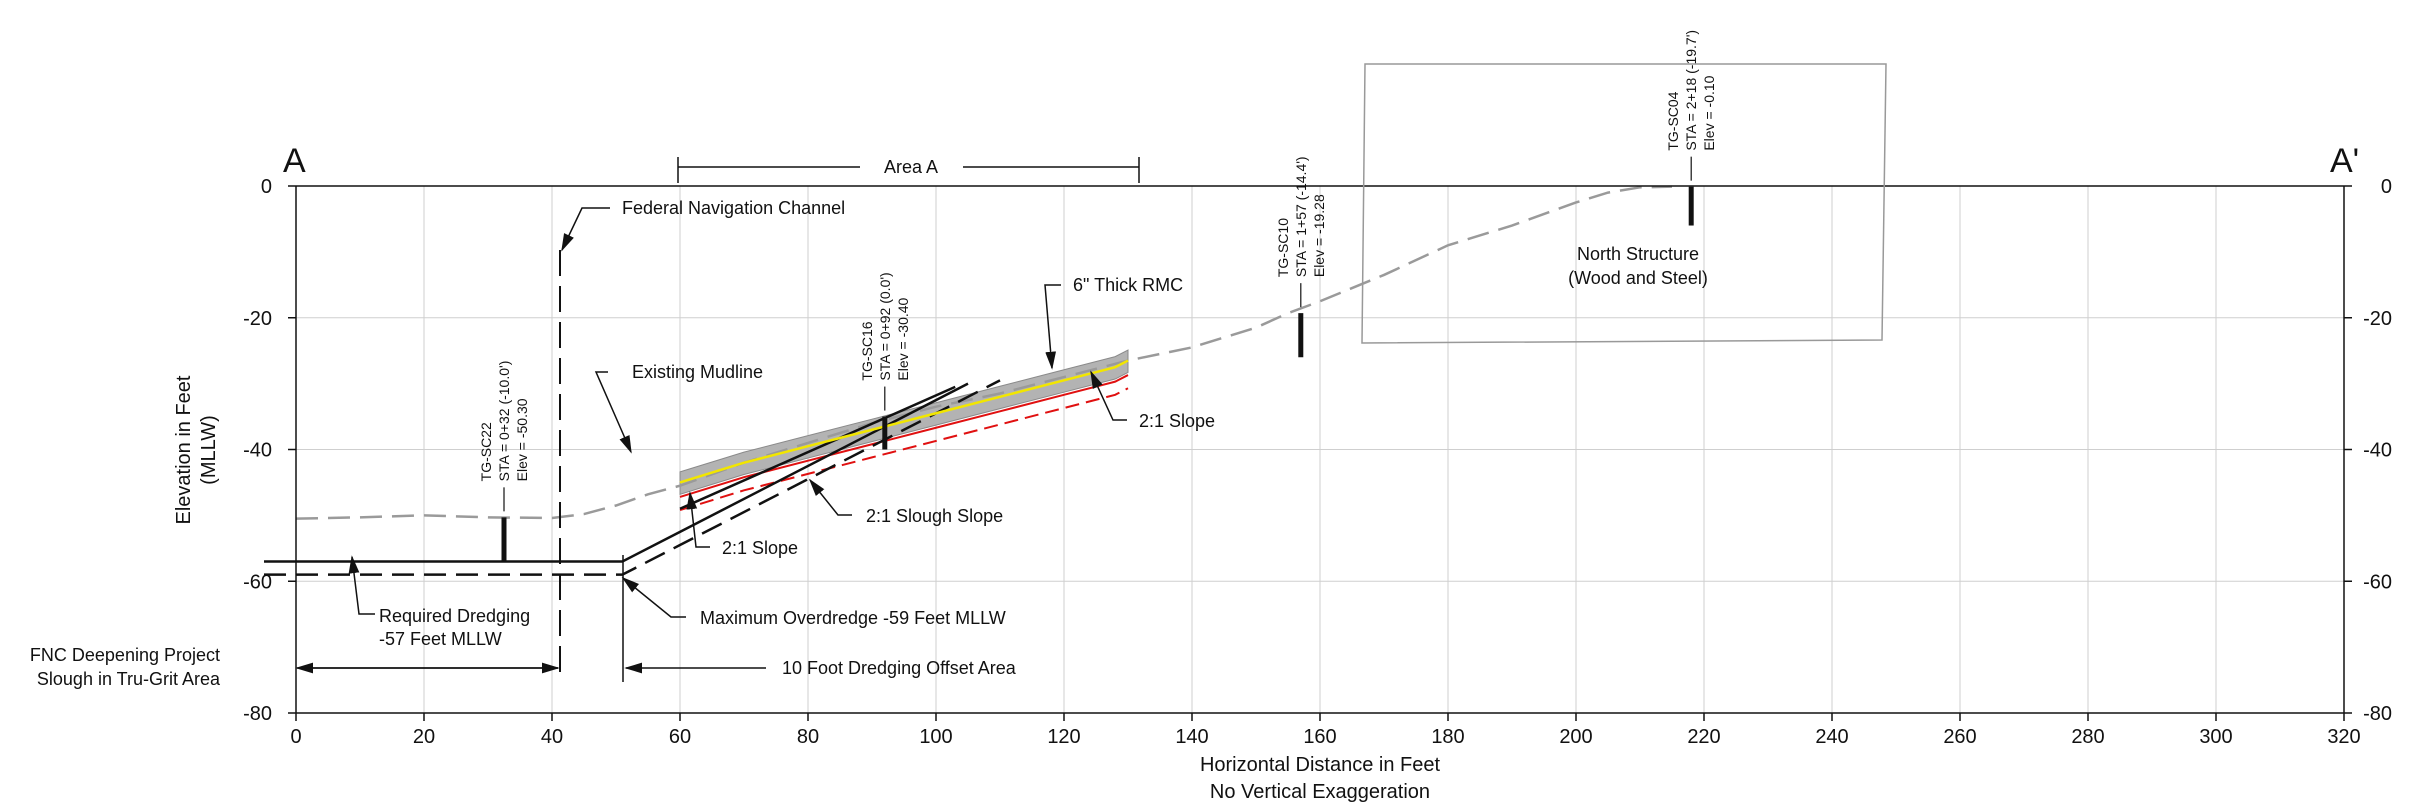 This screenshot has width=2416, height=808. Describe the element at coordinates (440, 639) in the screenshot. I see `required-dredging-label-2: -57 Feet MLLW` at that location.